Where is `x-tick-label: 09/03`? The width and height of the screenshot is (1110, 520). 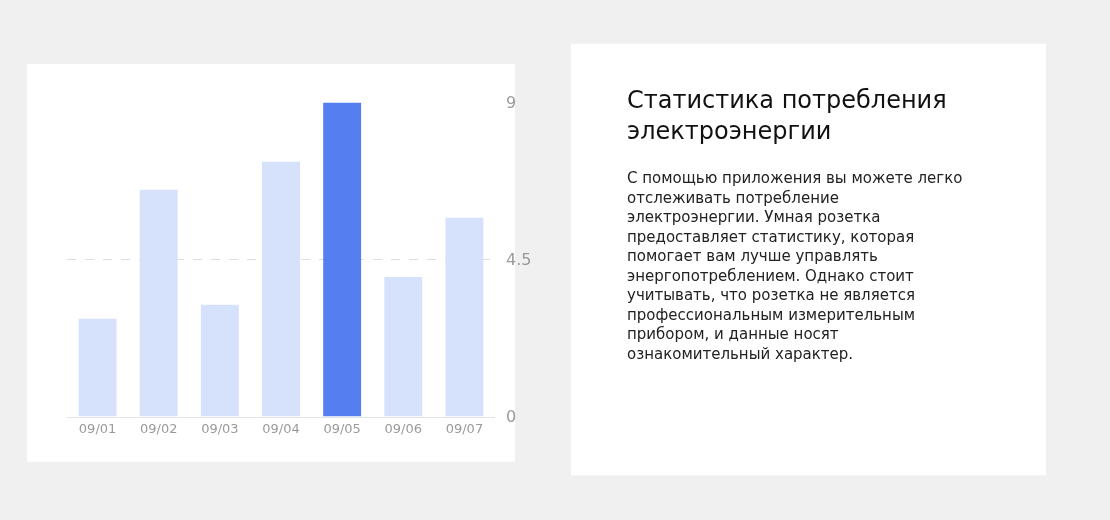
x-tick-label: 09/03 is located at coordinates (220, 429).